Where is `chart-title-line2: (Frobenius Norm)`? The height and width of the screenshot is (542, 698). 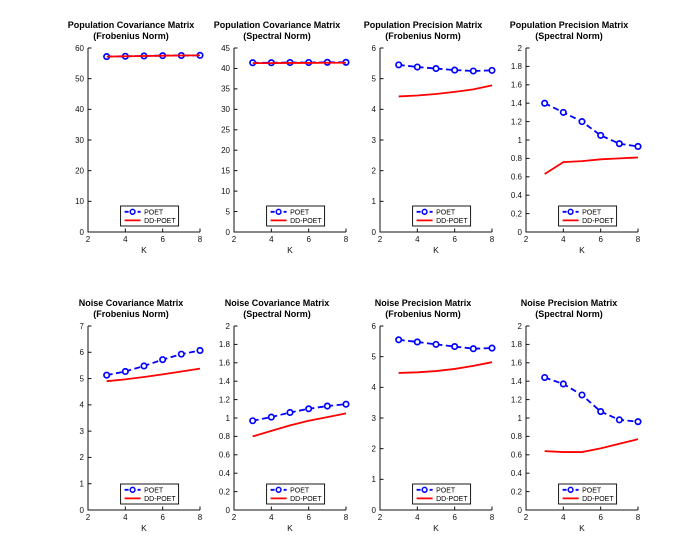 chart-title-line2: (Frobenius Norm) is located at coordinates (423, 36).